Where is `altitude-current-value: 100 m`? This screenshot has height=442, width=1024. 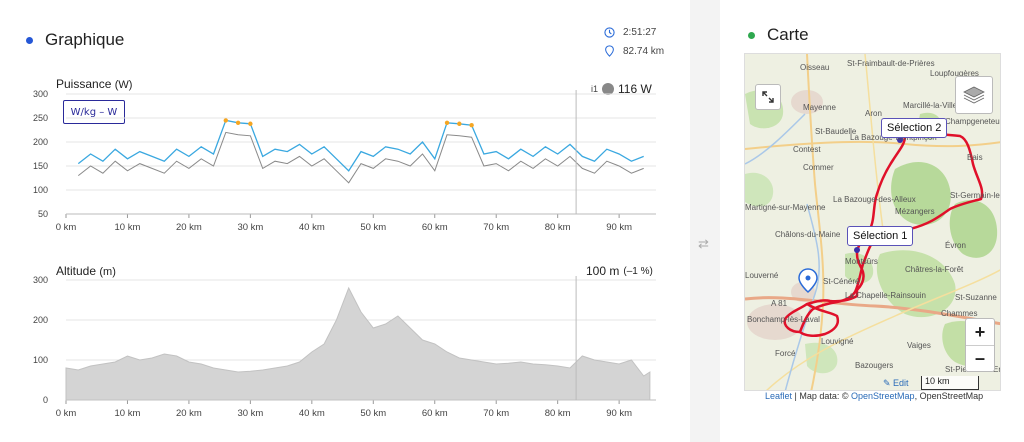 altitude-current-value: 100 m is located at coordinates (603, 271).